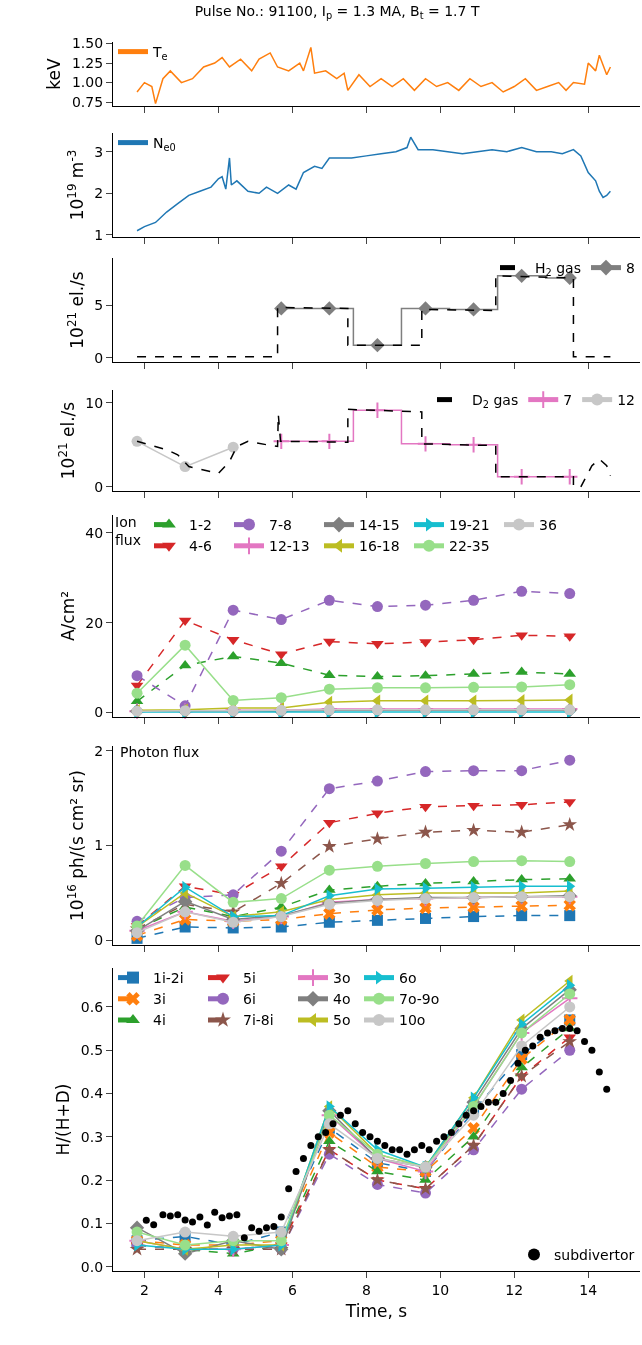 This screenshot has height=1345, width=642. What do you see at coordinates (164, 144) in the screenshot?
I see `legend-label: N$_{e0}$` at bounding box center [164, 144].